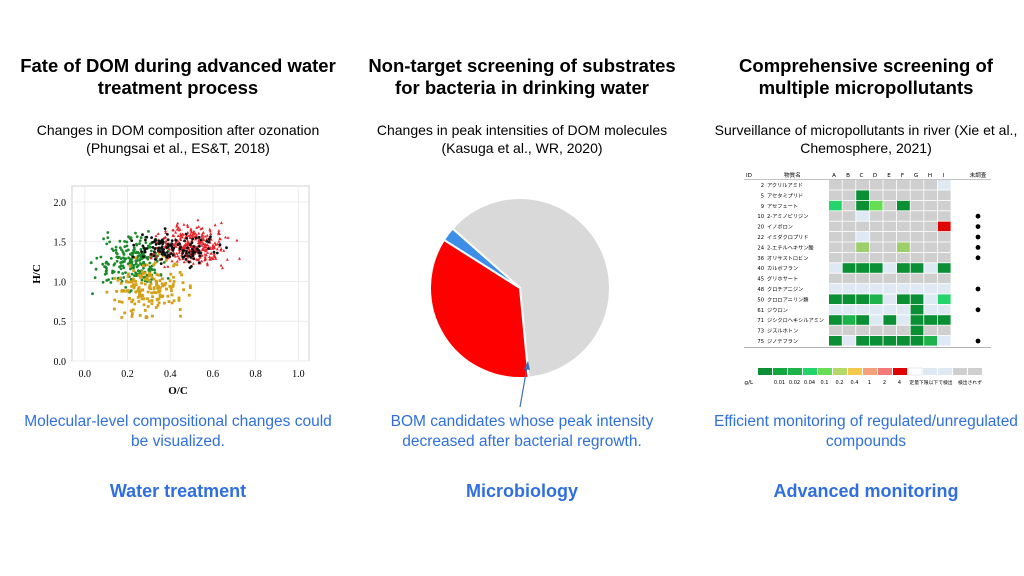  Describe the element at coordinates (884, 383) in the screenshot. I see `legend-value: 2` at that location.